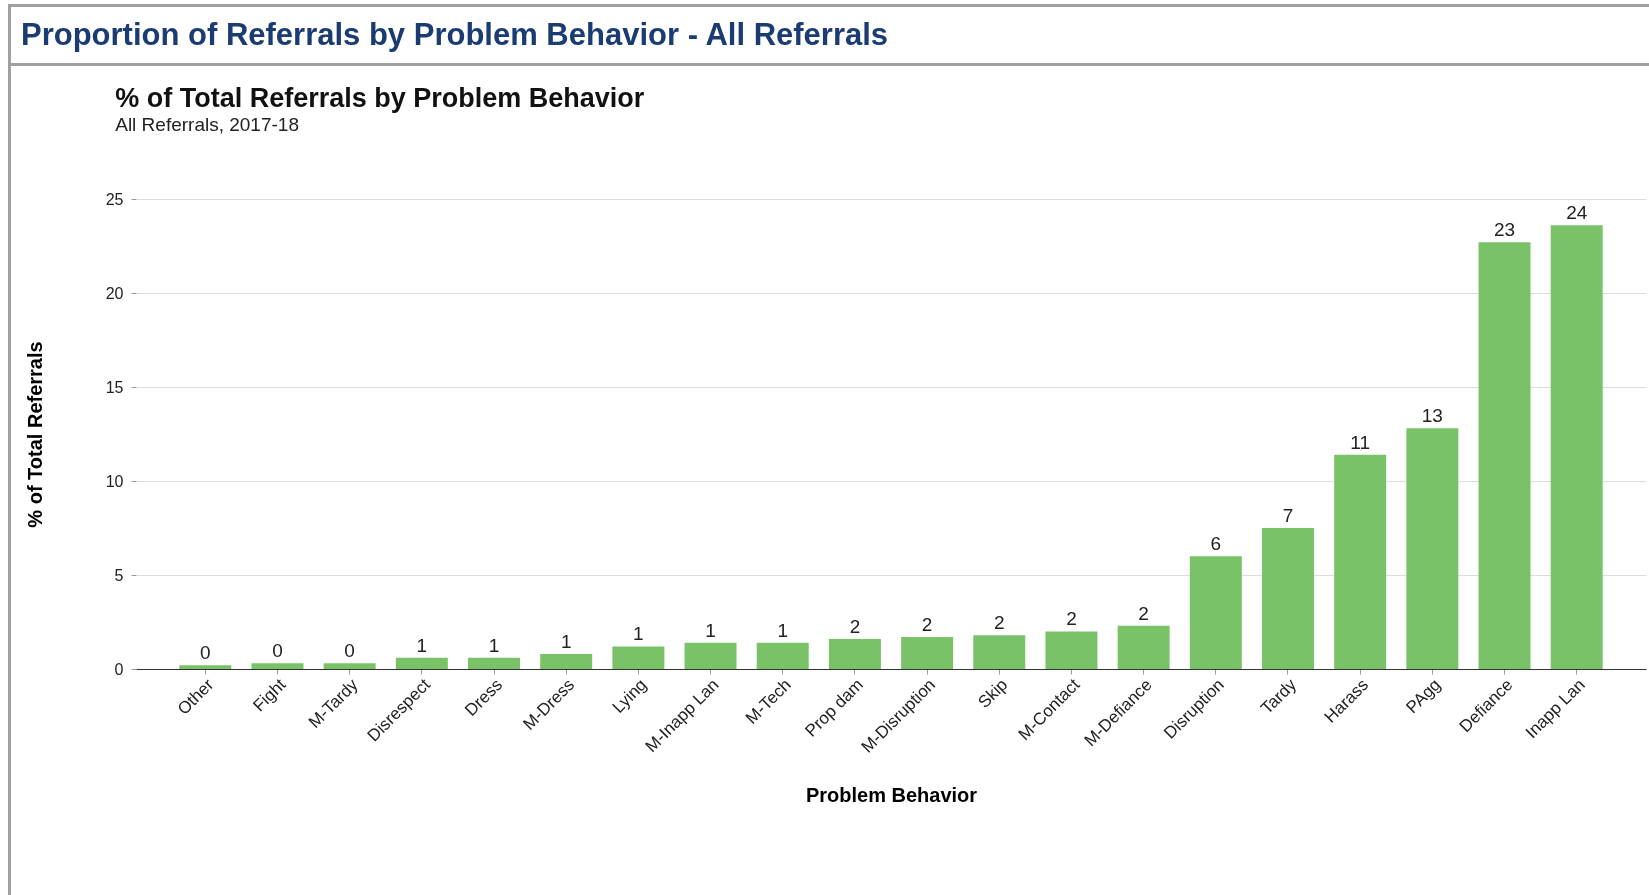 The image size is (1649, 895). I want to click on data-label: 7, so click(1288, 515).